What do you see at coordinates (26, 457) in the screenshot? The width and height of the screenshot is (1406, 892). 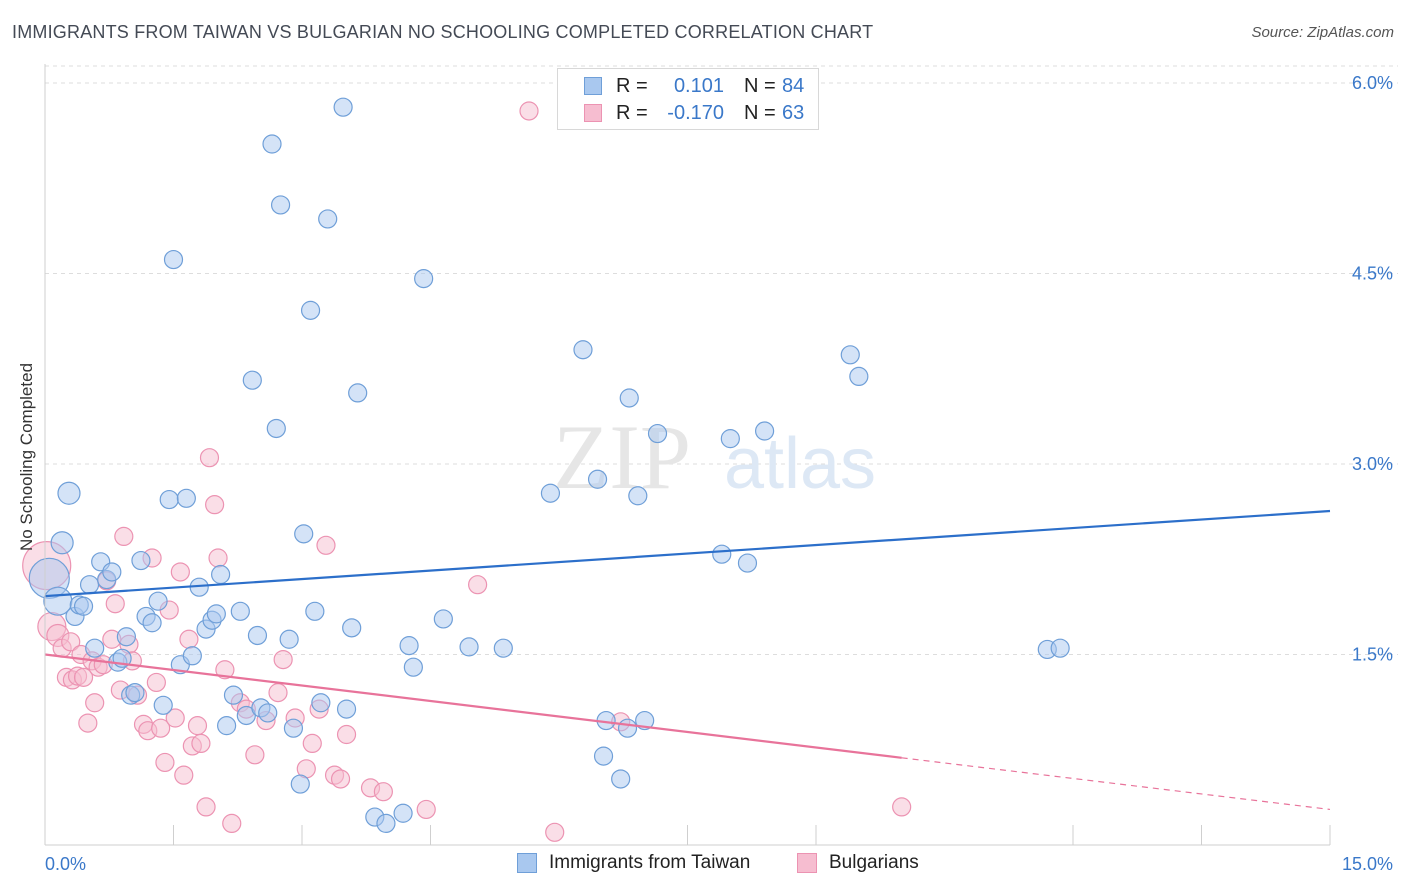 I see `y-axis-label: No Schooling Completed` at bounding box center [26, 457].